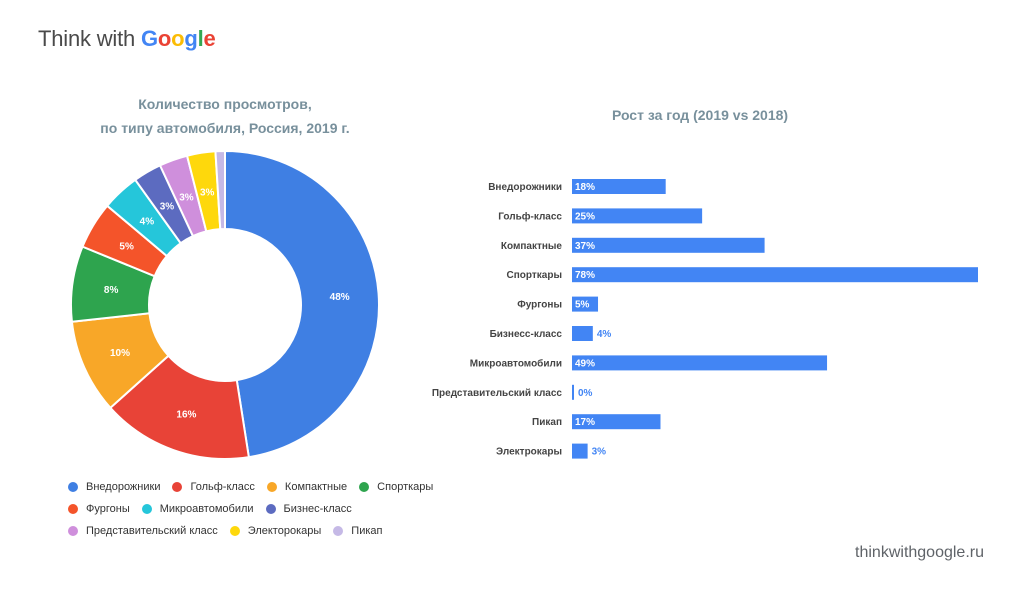 Image resolution: width=1024 pixels, height=591 pixels. What do you see at coordinates (532, 246) in the screenshot?
I see `bar-category-label: Компактные` at bounding box center [532, 246].